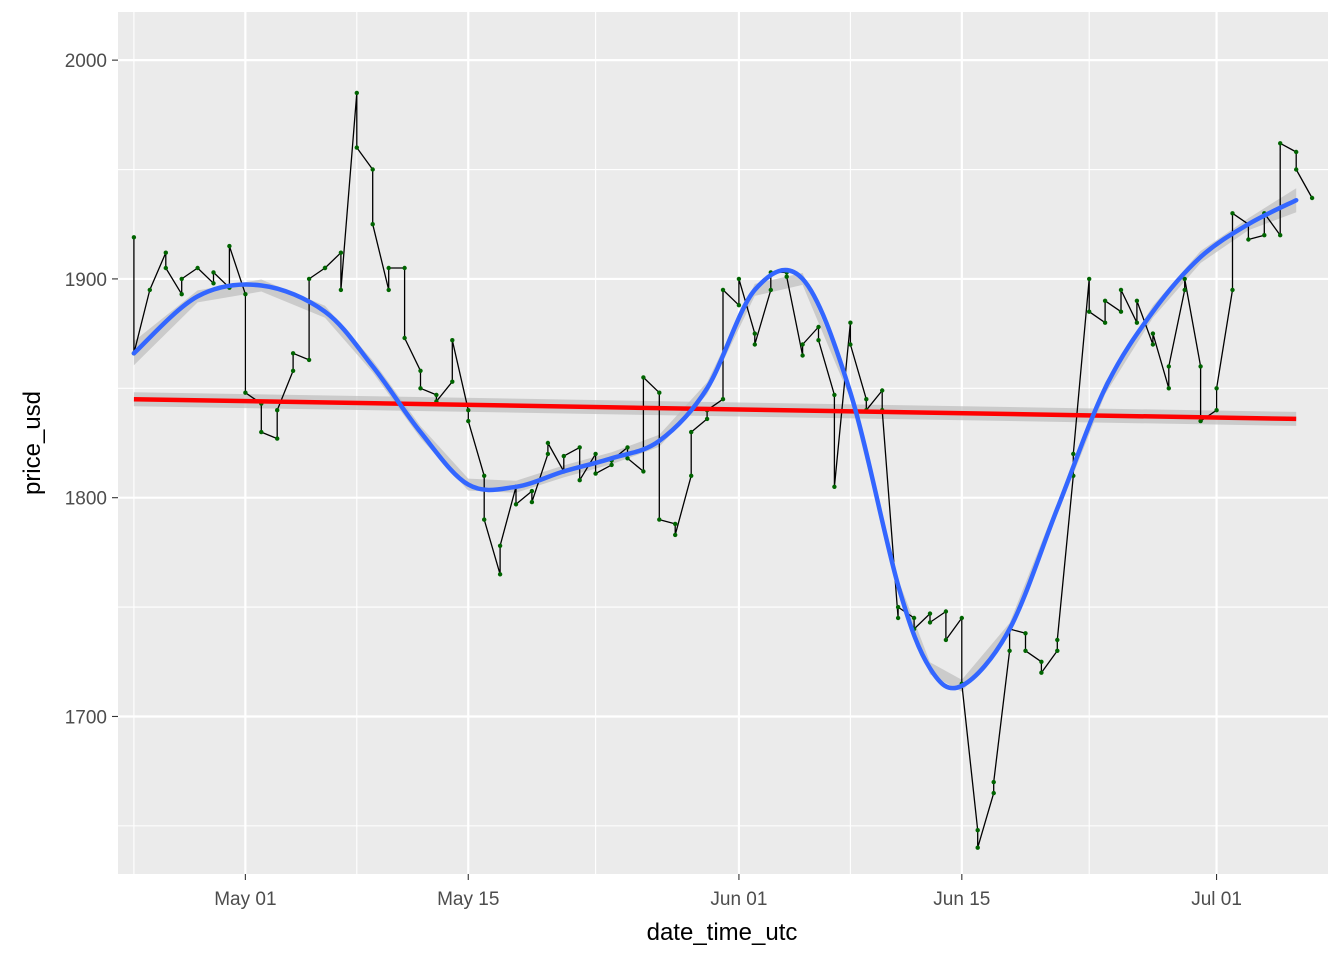 This screenshot has width=1344, height=960. I want to click on x-tick-label: May 15, so click(468, 899).